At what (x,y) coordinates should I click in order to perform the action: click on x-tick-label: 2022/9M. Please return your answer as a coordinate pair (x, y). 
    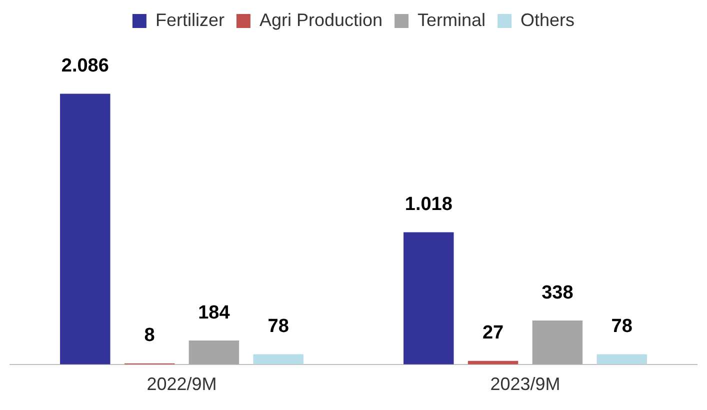
    Looking at the image, I should click on (181, 384).